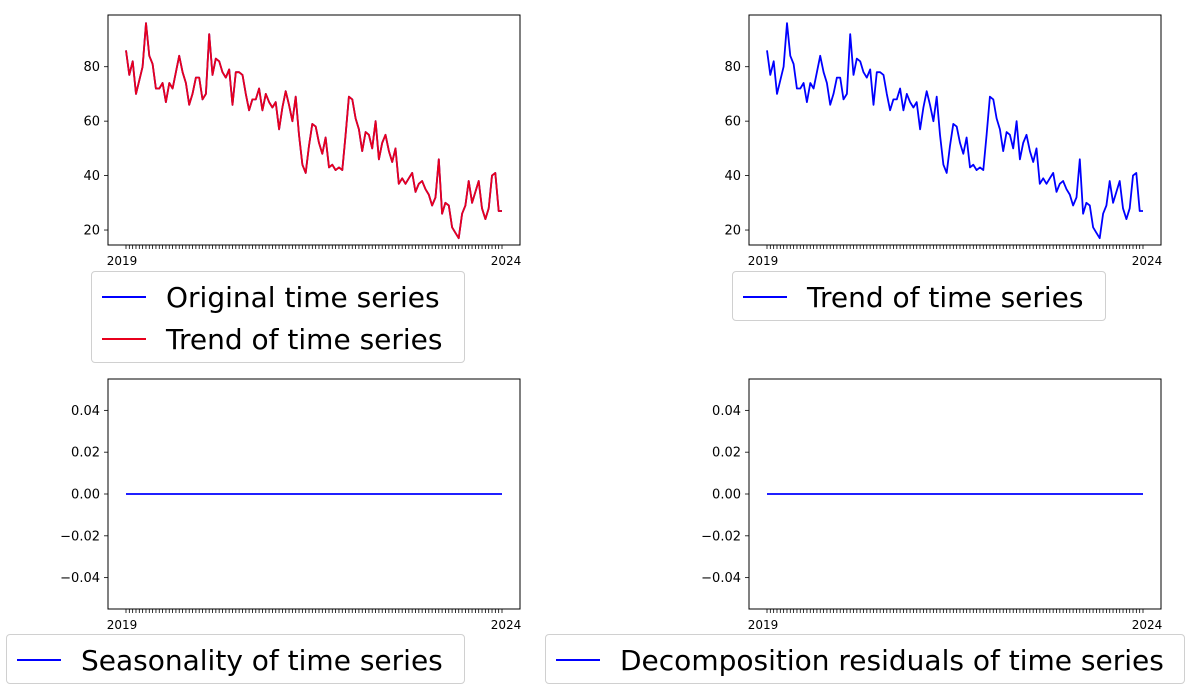 This screenshot has height=700, width=1200. What do you see at coordinates (303, 297) in the screenshot?
I see `legend-label-original: Original time series` at bounding box center [303, 297].